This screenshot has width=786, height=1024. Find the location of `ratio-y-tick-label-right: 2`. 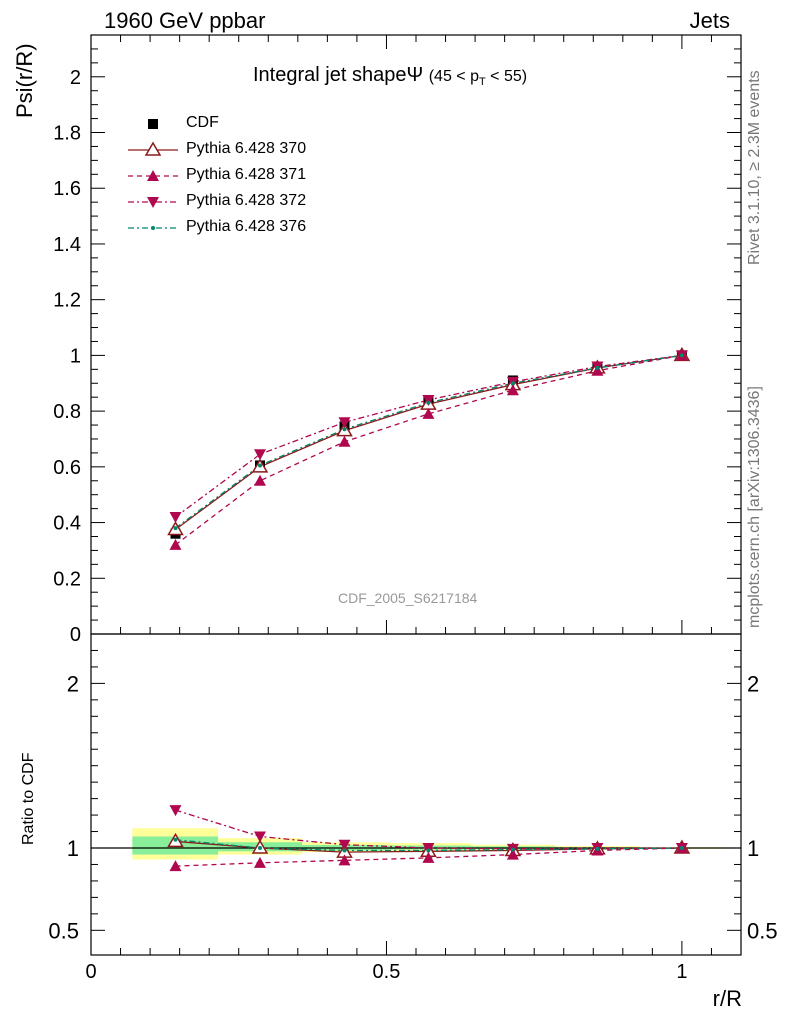

ratio-y-tick-label-right: 2 is located at coordinates (753, 683).